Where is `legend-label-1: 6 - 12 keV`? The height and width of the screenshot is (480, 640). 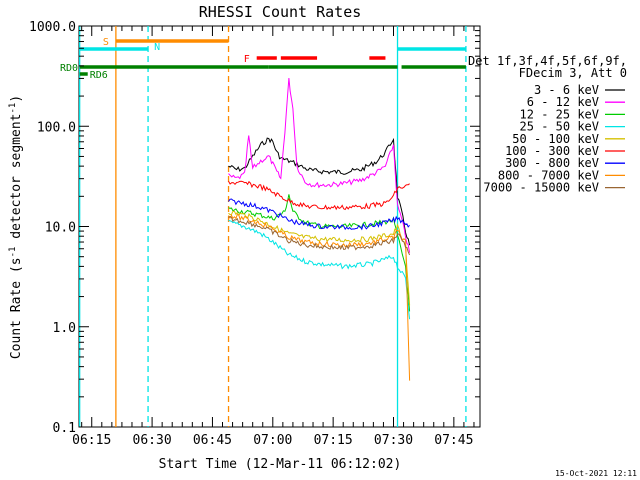 legend-label-1: 6 - 12 keV is located at coordinates (563, 102).